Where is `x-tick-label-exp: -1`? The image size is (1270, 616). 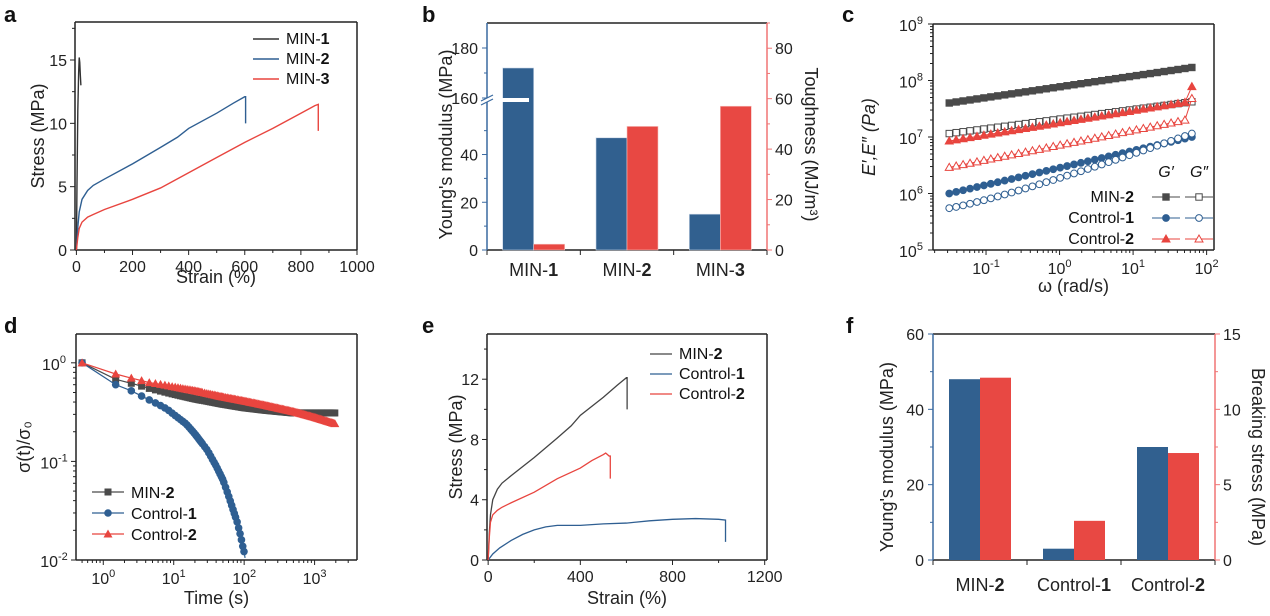 x-tick-label-exp: -1 is located at coordinates (995, 264).